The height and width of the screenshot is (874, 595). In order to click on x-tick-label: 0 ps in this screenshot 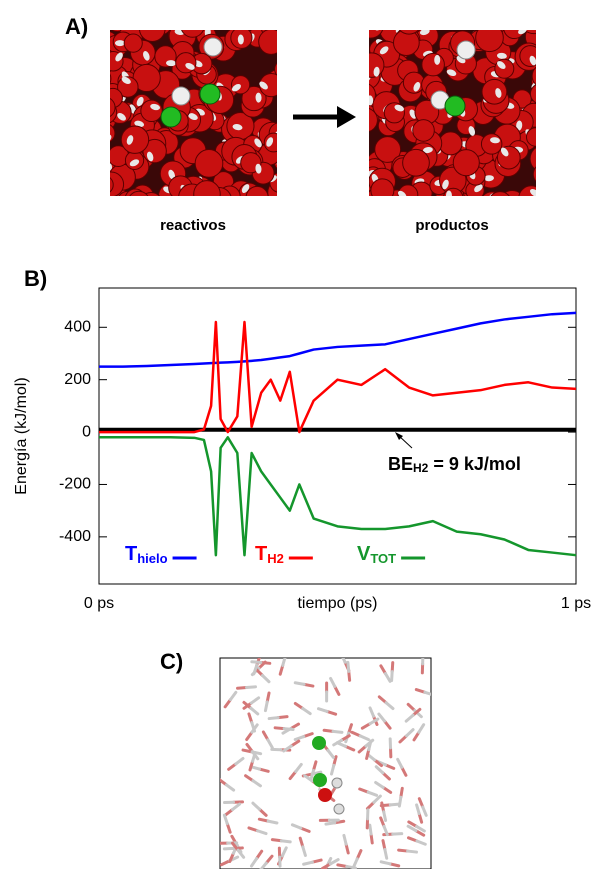, I will do `click(99, 603)`.